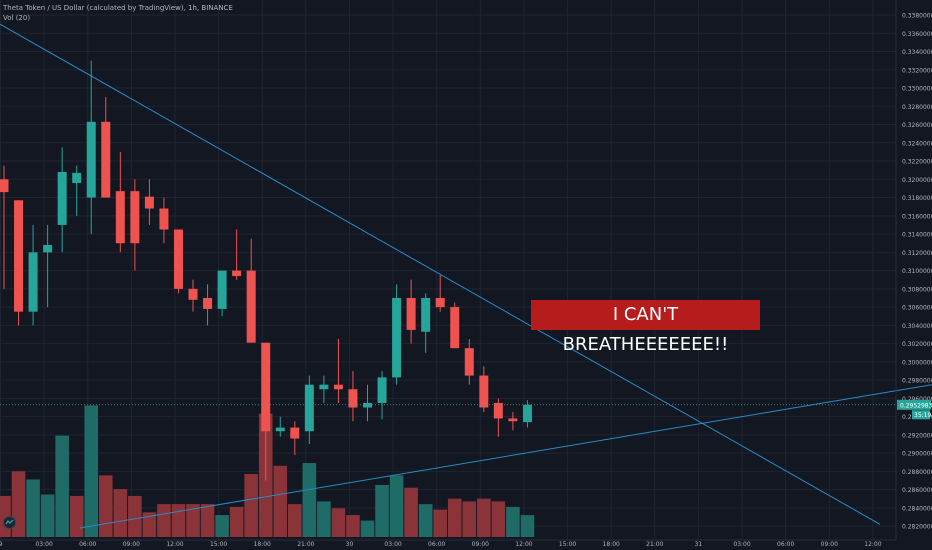  What do you see at coordinates (917, 472) in the screenshot?
I see `y-tick-label: 0.28800000` at bounding box center [917, 472].